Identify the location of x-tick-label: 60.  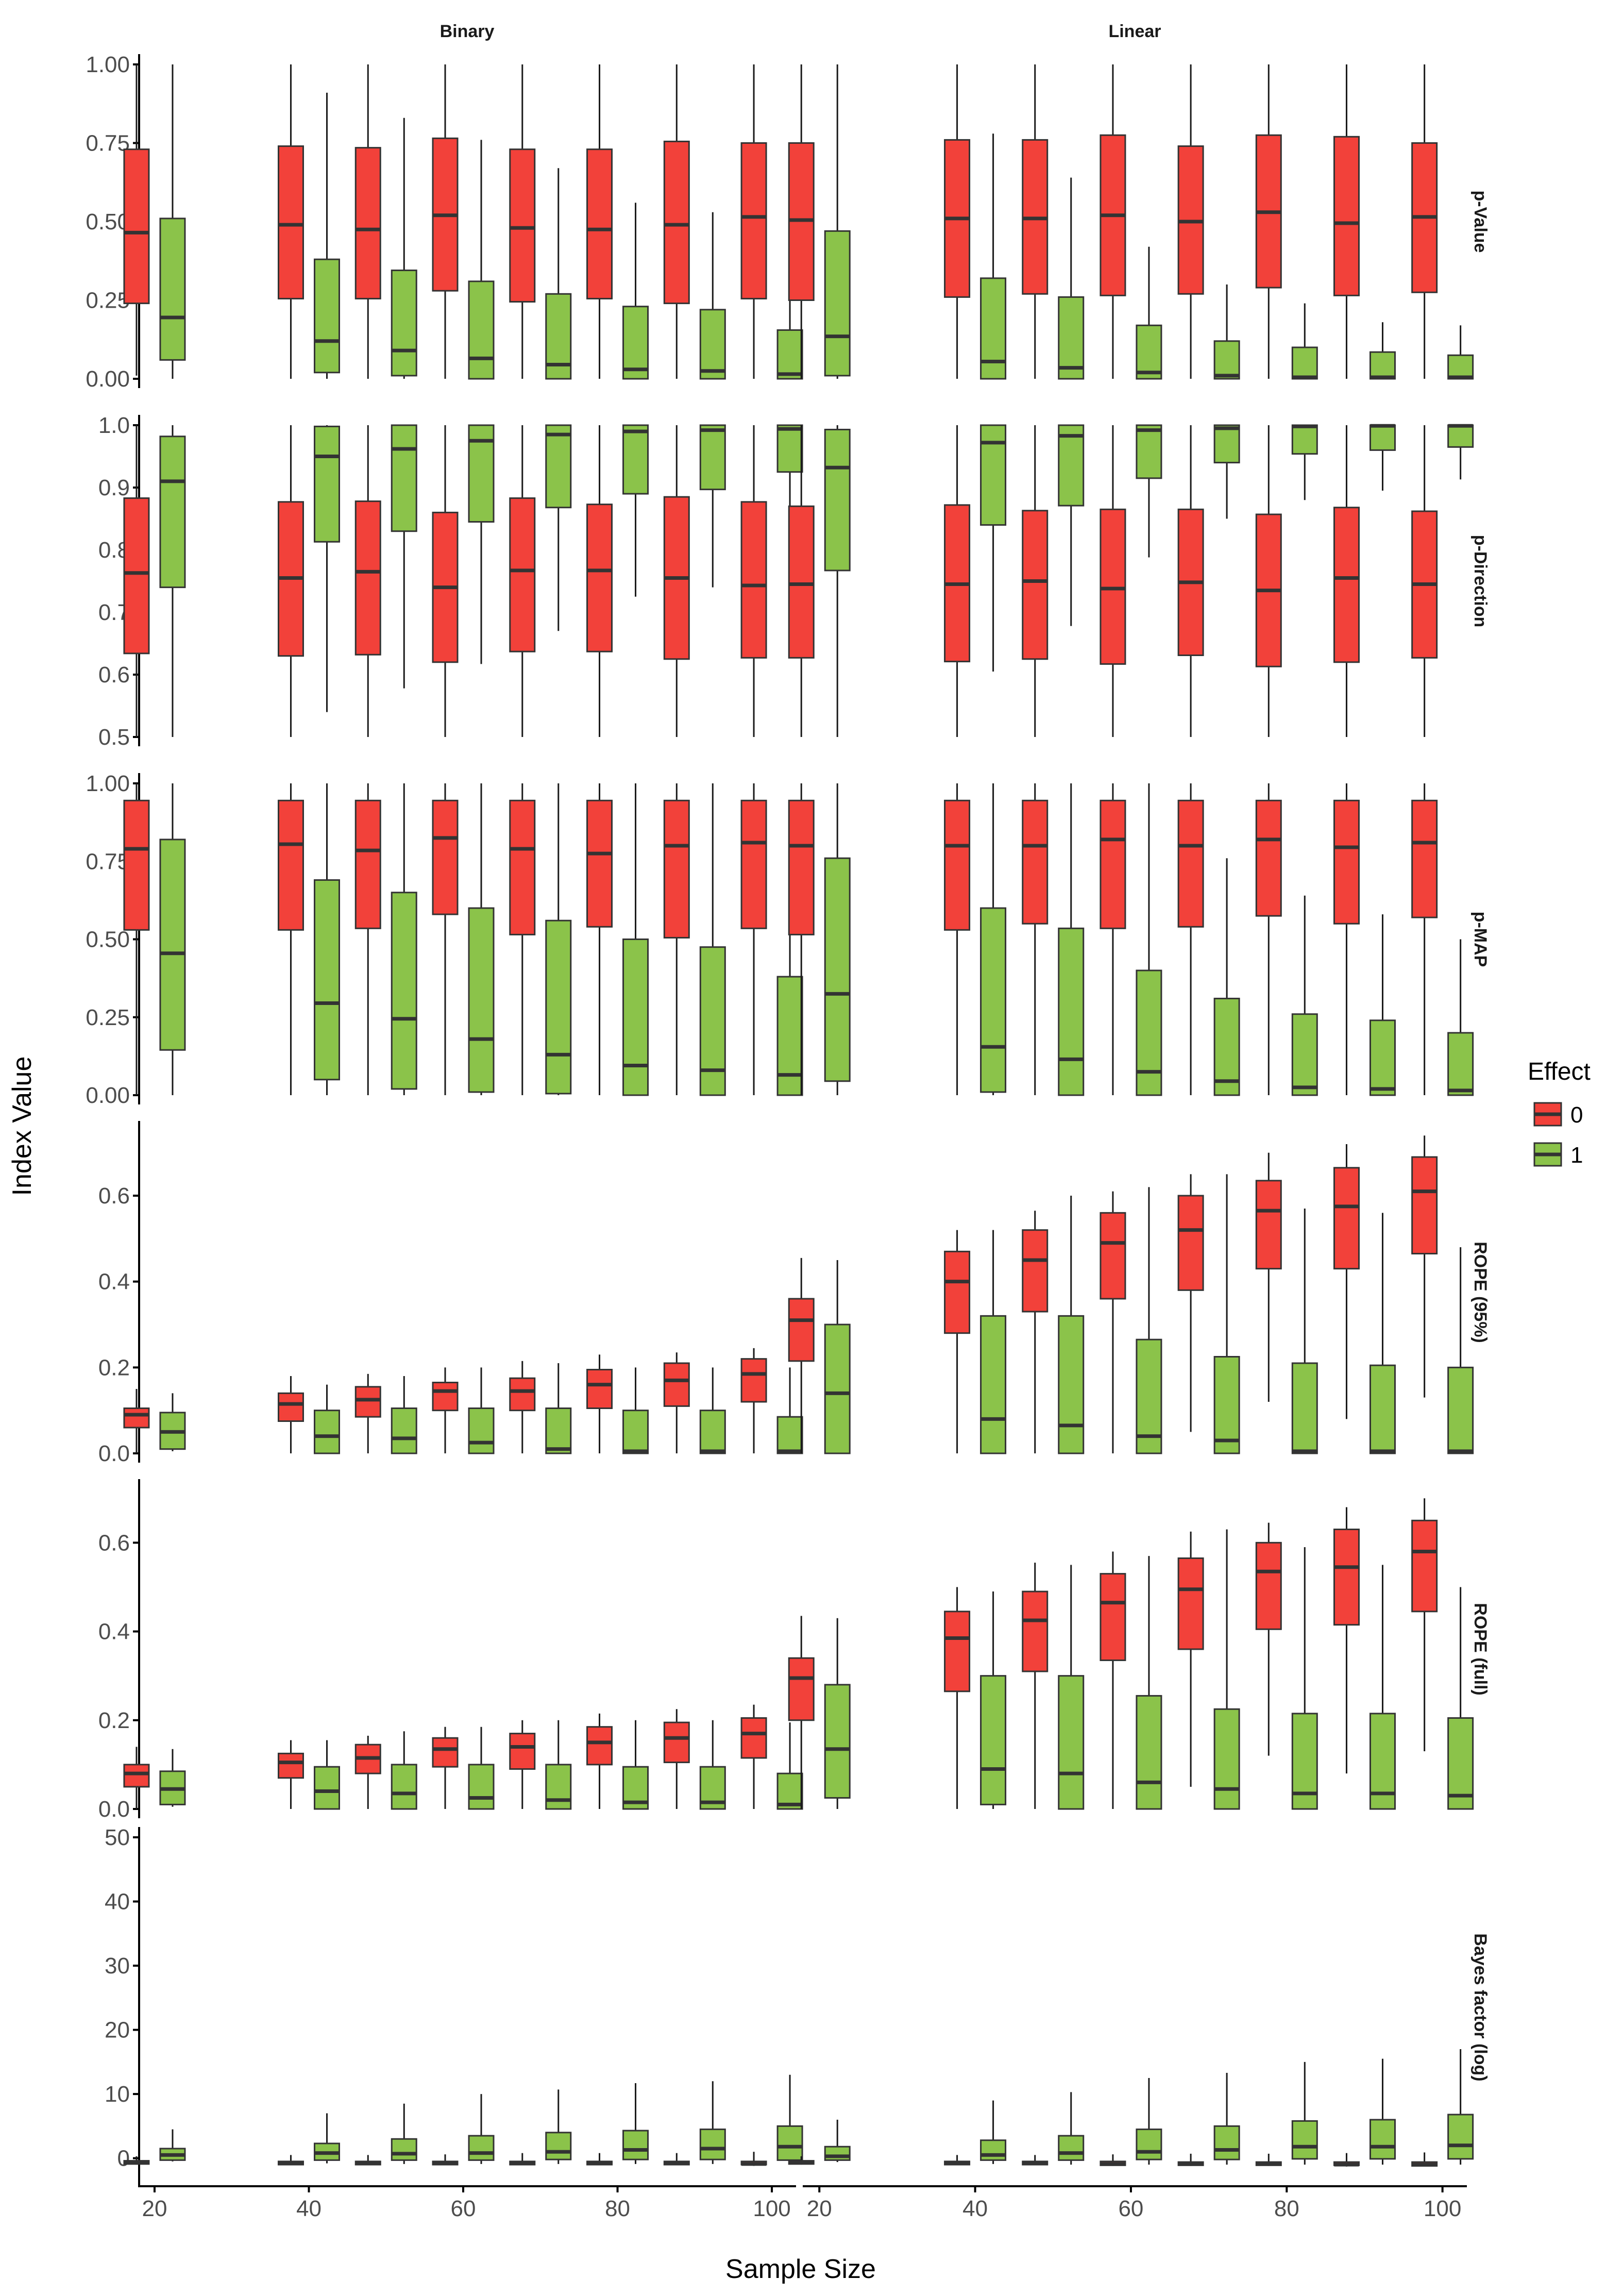
(463, 2208).